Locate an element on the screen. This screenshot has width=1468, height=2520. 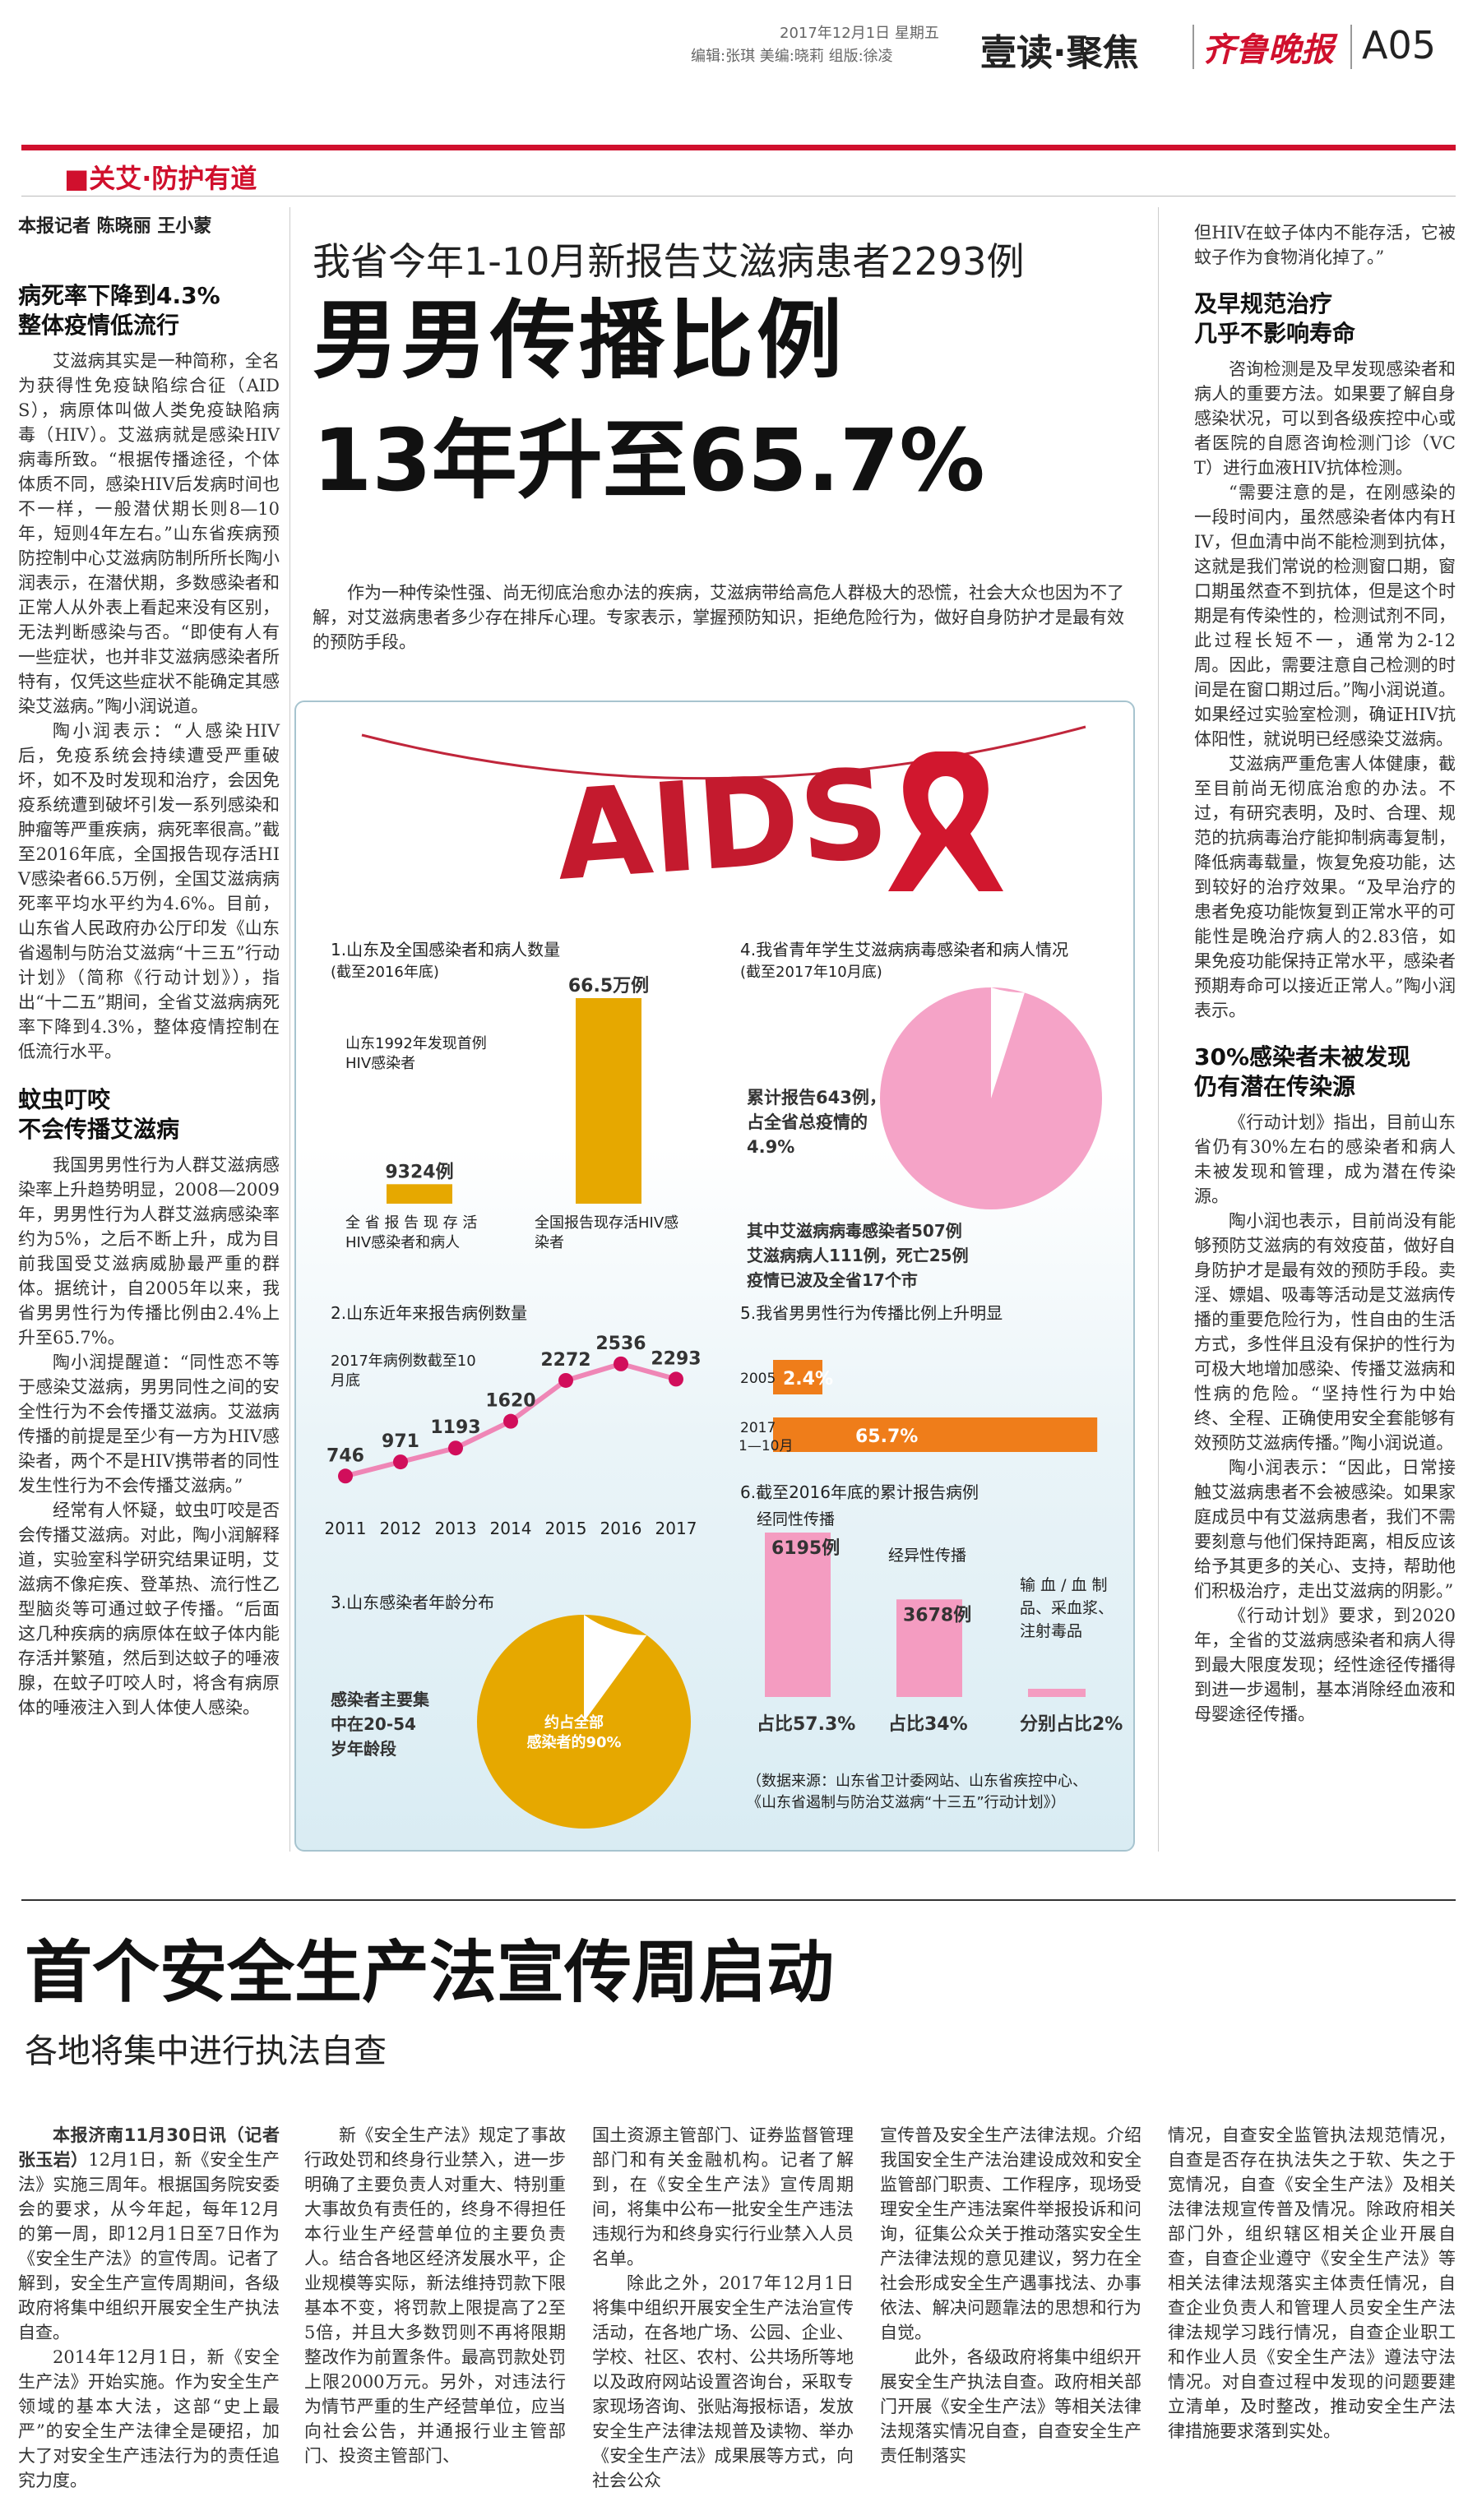
chart3-note: 感染者主要集 中在20-54 岁年龄段 is located at coordinates (380, 1724).